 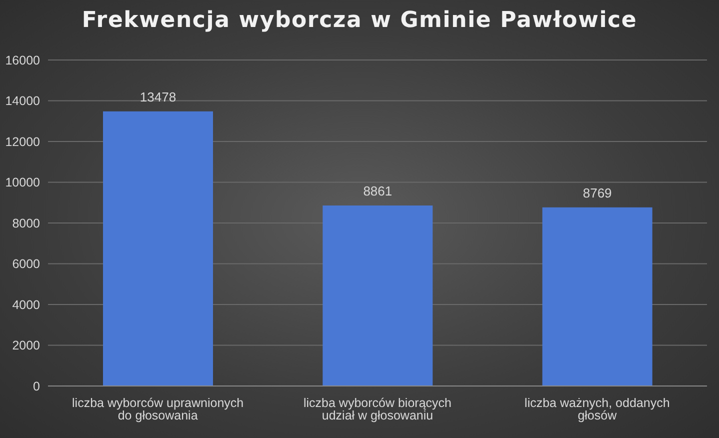 I want to click on chart-title: Frekwencja wyborcza w Gminie Pawłowice, so click(x=359, y=20).